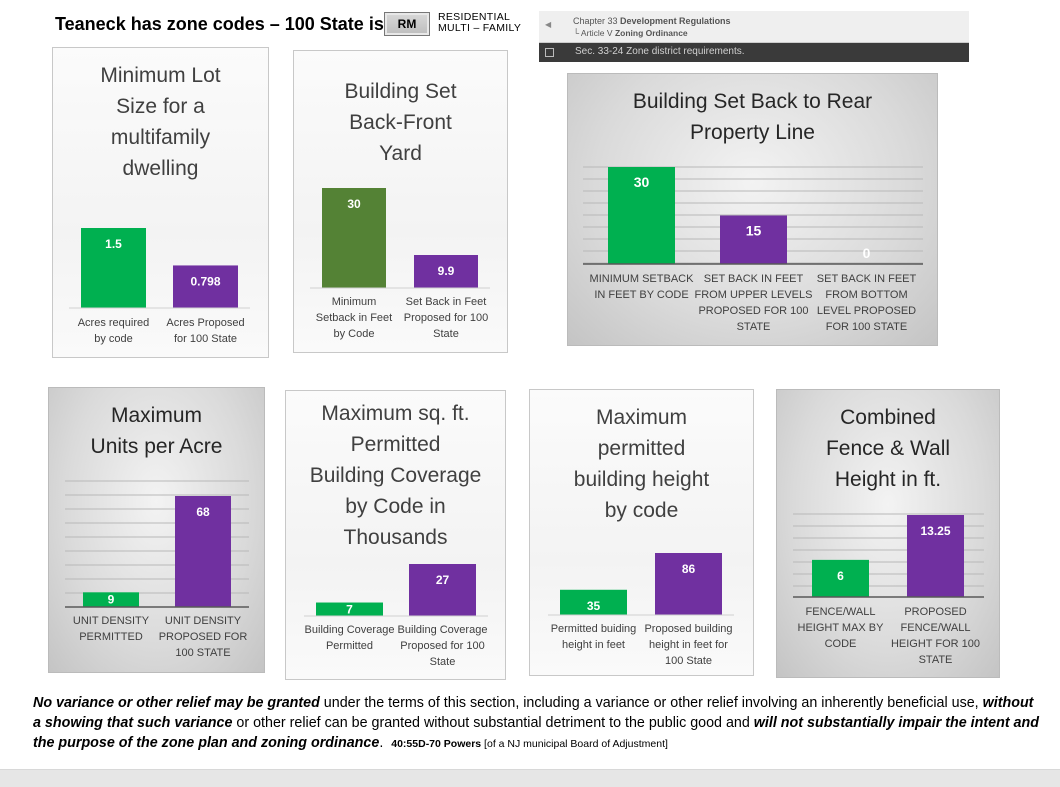  Describe the element at coordinates (395, 506) in the screenshot. I see `chart-title-line: by Code in` at that location.